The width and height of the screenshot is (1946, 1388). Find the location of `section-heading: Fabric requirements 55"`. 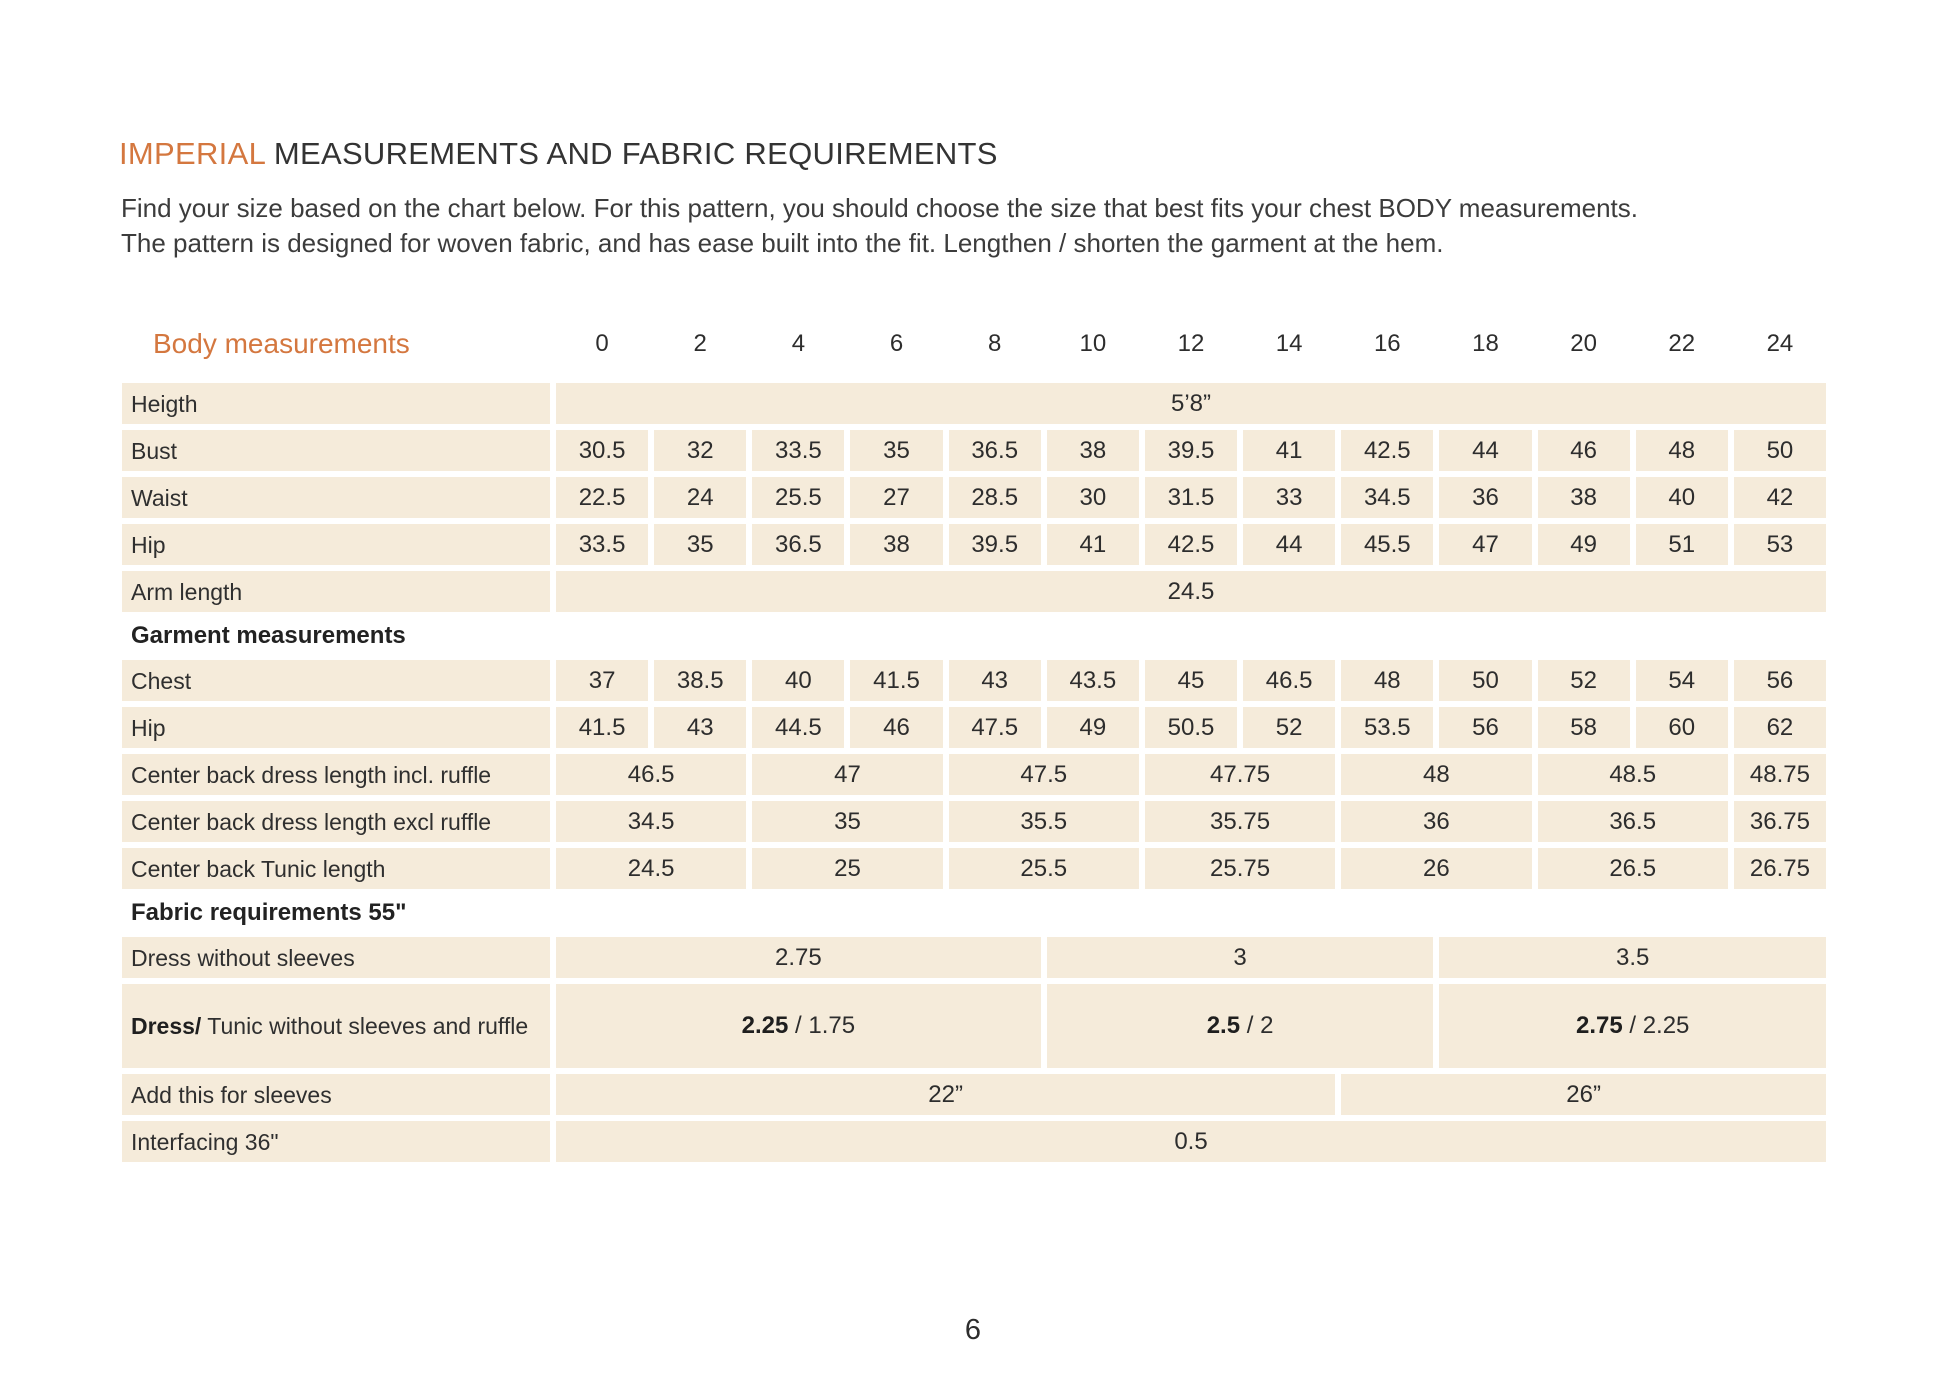

section-heading: Fabric requirements 55" is located at coordinates (269, 912).